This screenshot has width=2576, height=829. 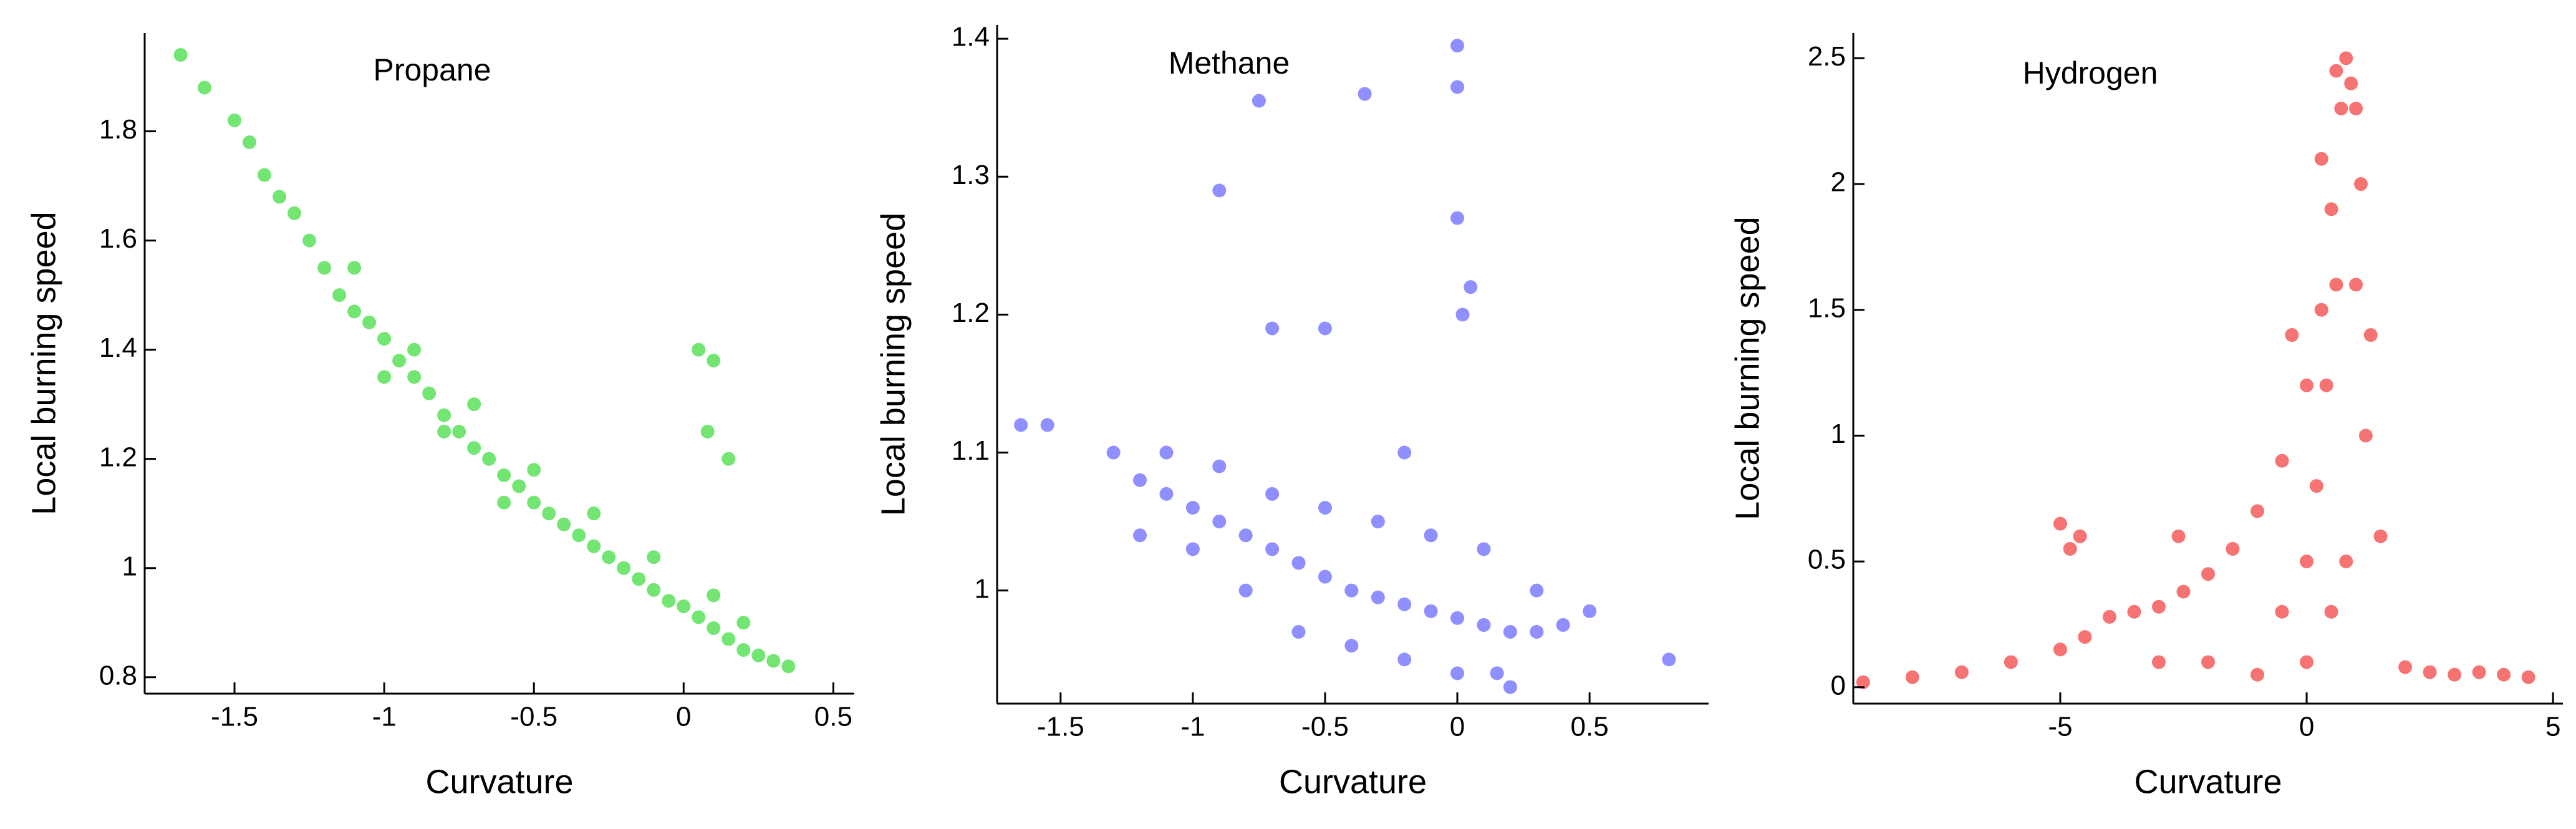 I want to click on y-tick-label: 0.5, so click(x=1827, y=560).